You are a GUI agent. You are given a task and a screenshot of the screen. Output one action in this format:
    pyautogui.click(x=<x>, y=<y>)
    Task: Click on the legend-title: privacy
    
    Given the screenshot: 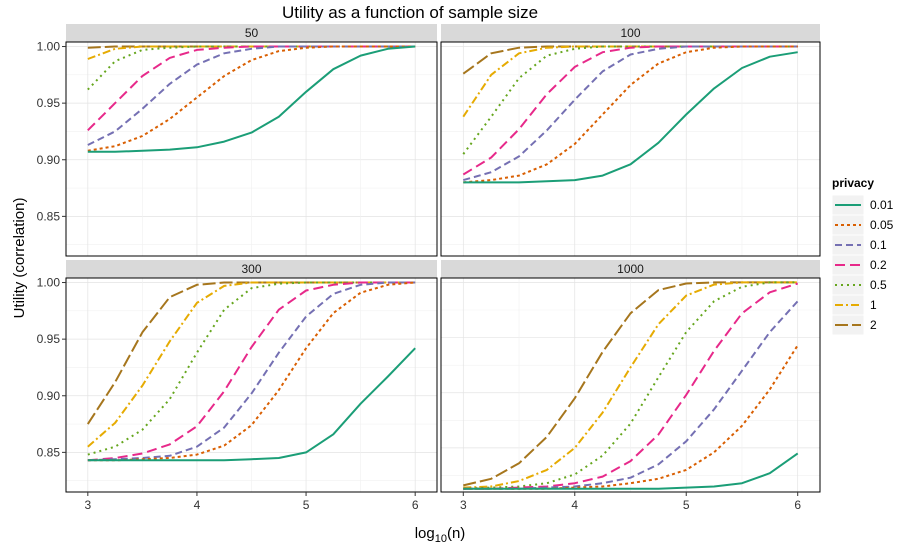 What is the action you would take?
    pyautogui.click(x=853, y=183)
    